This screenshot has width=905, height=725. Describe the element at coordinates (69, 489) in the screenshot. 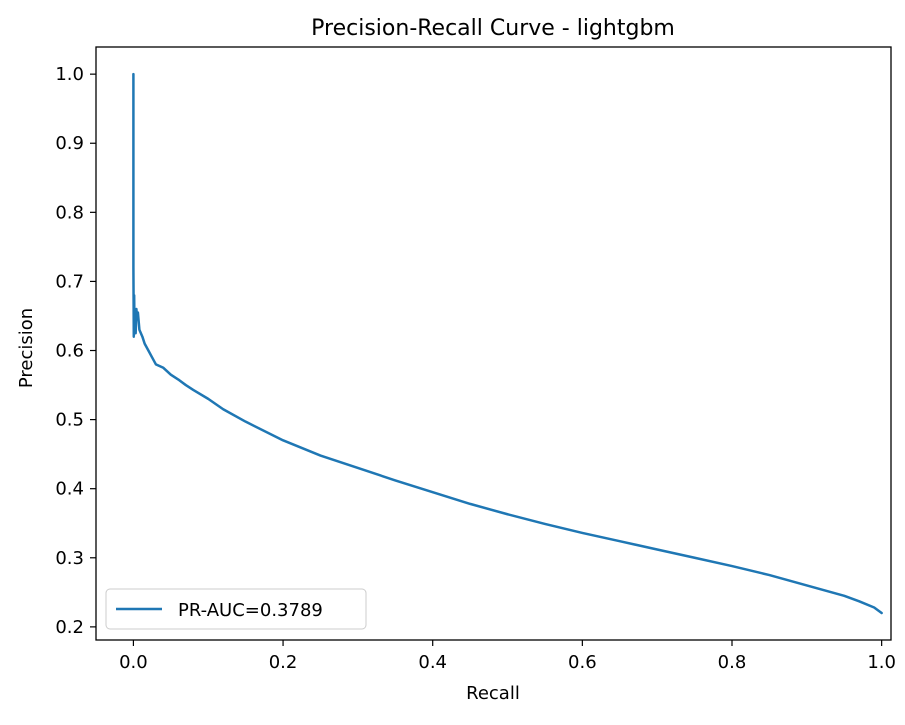

I see `y-tick-label: 0.4` at that location.